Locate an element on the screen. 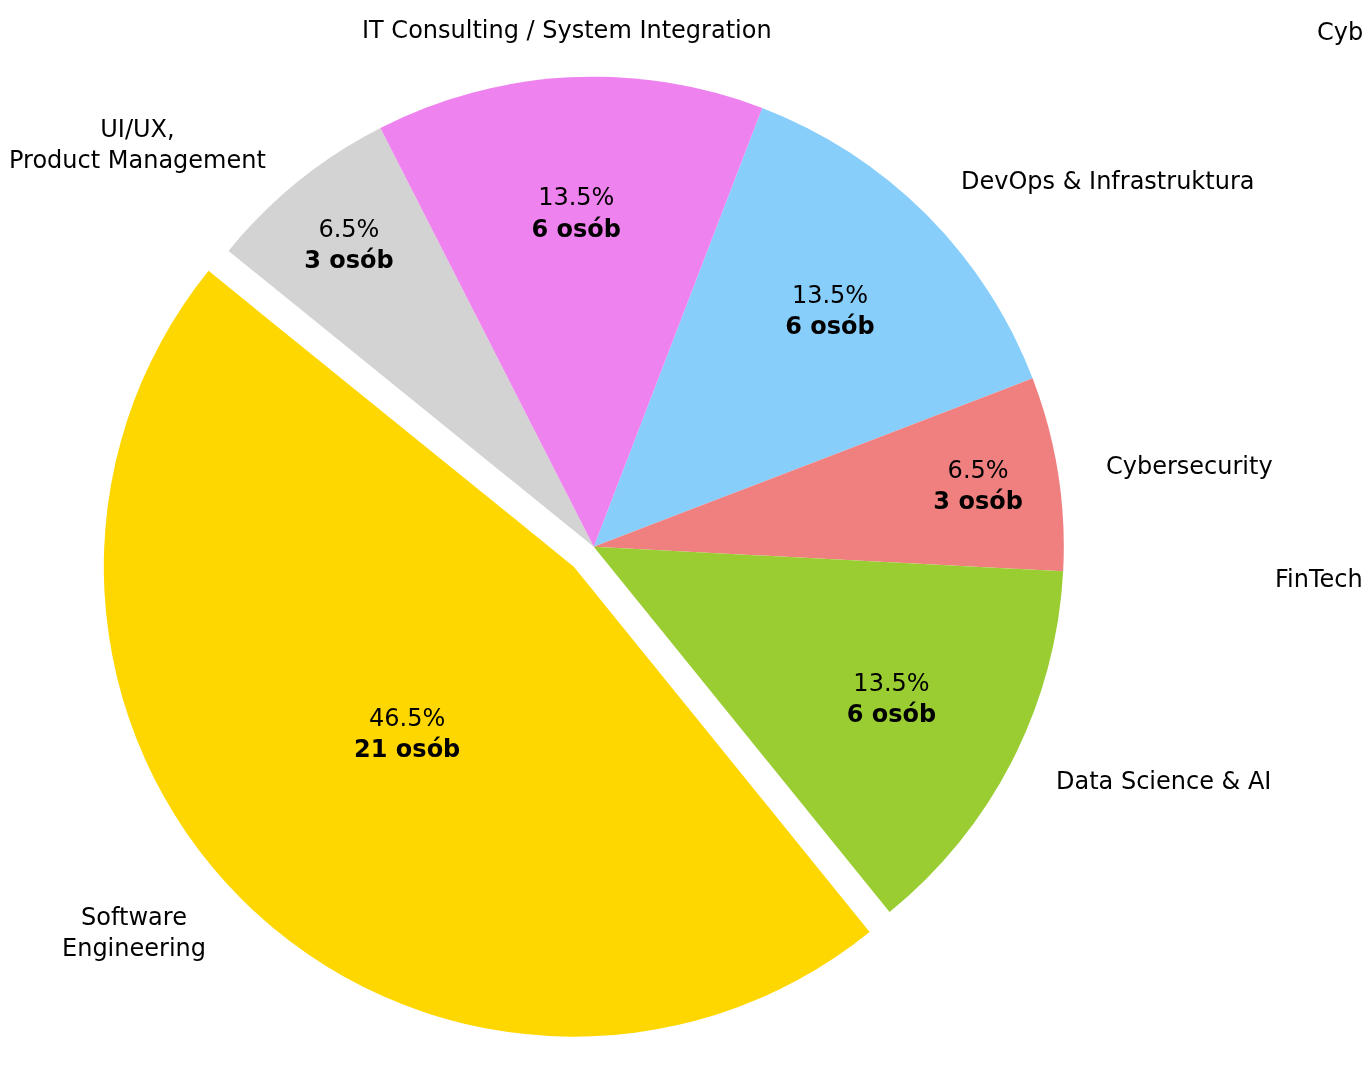 The height and width of the screenshot is (1072, 1365). slice-label: Data Science & AI is located at coordinates (1164, 781).